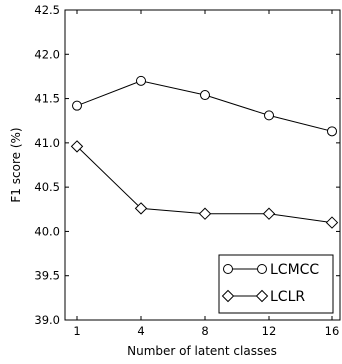 This screenshot has width=342, height=364. Describe the element at coordinates (294, 270) in the screenshot. I see `legend-label-lcmcc: LCMCC` at that location.